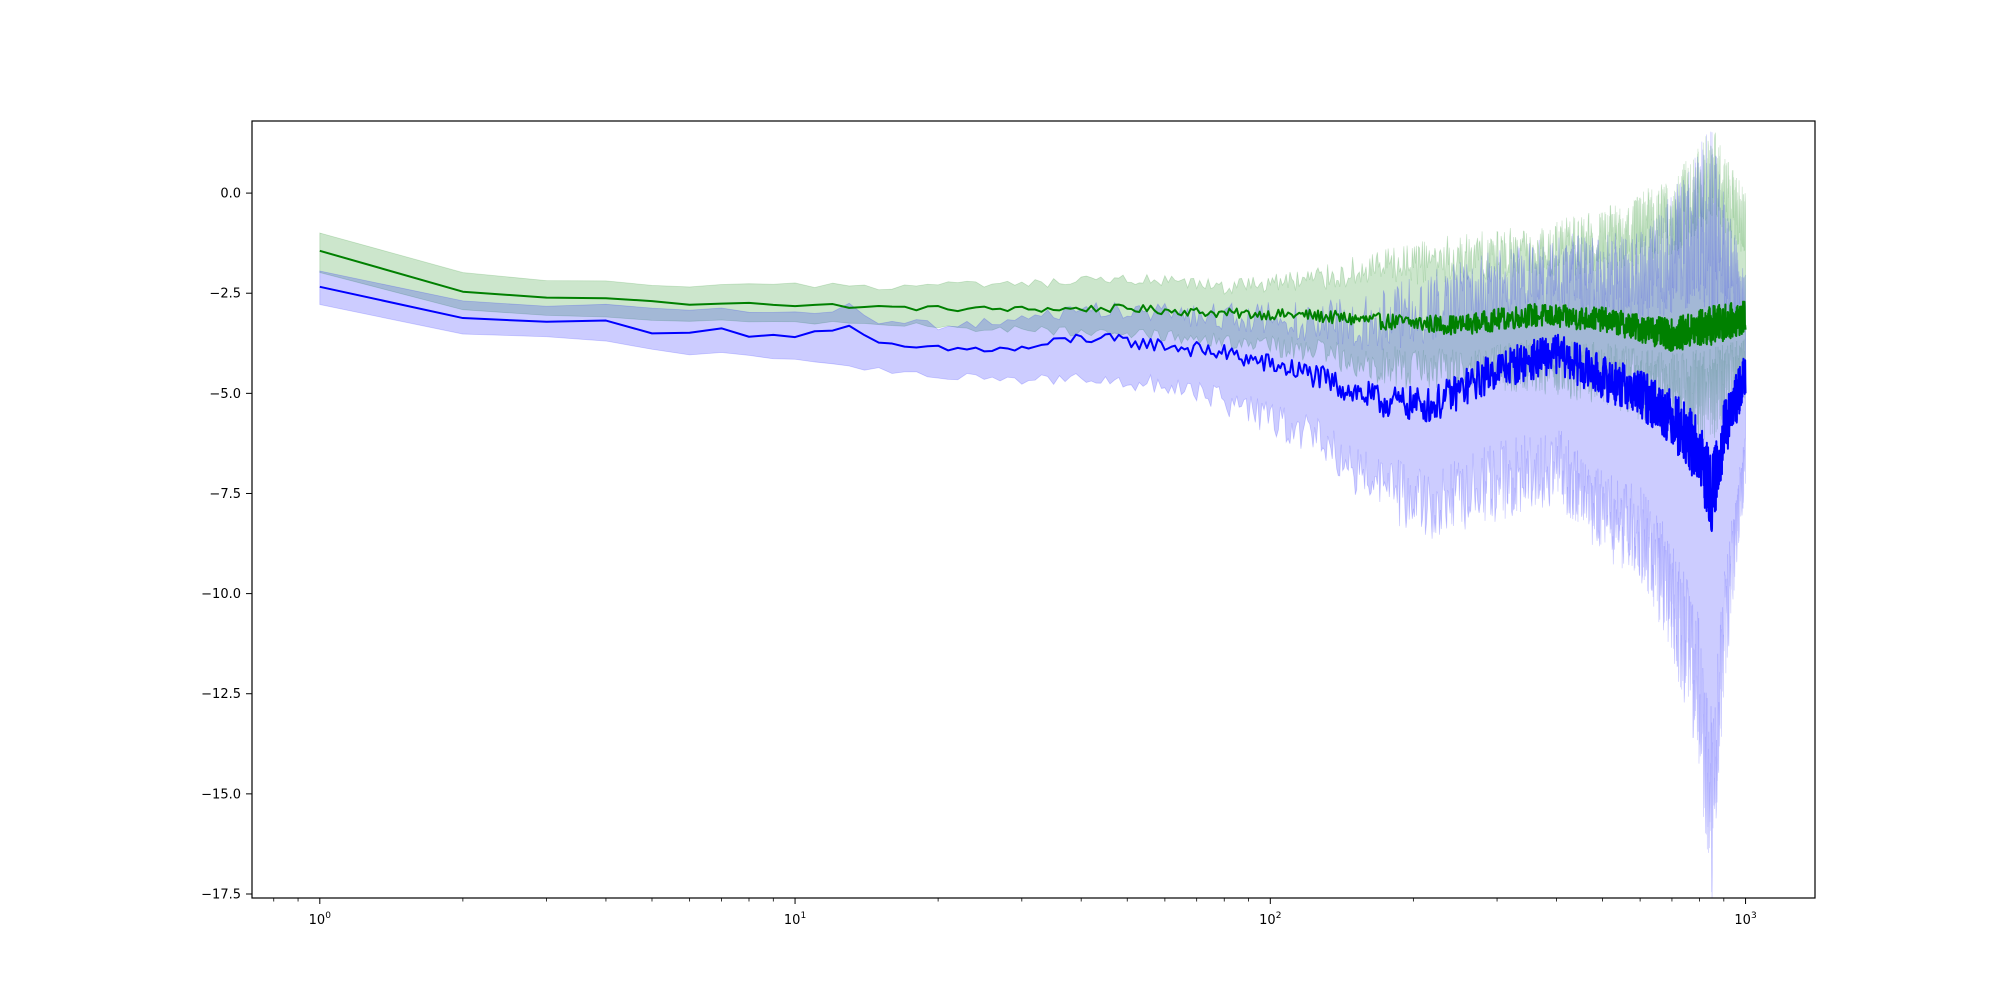 The image size is (2000, 1004). I want to click on y-tick-label: −10.0, so click(221, 594).